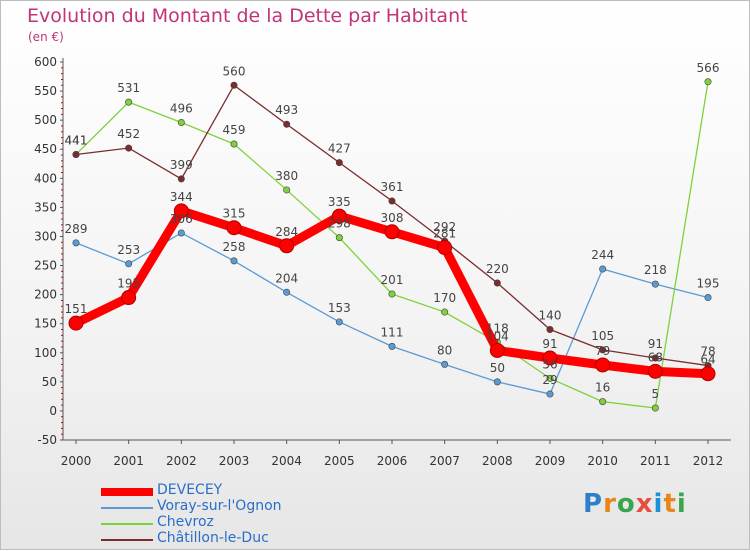  I want to click on y-tick-label: 300, so click(45, 236).